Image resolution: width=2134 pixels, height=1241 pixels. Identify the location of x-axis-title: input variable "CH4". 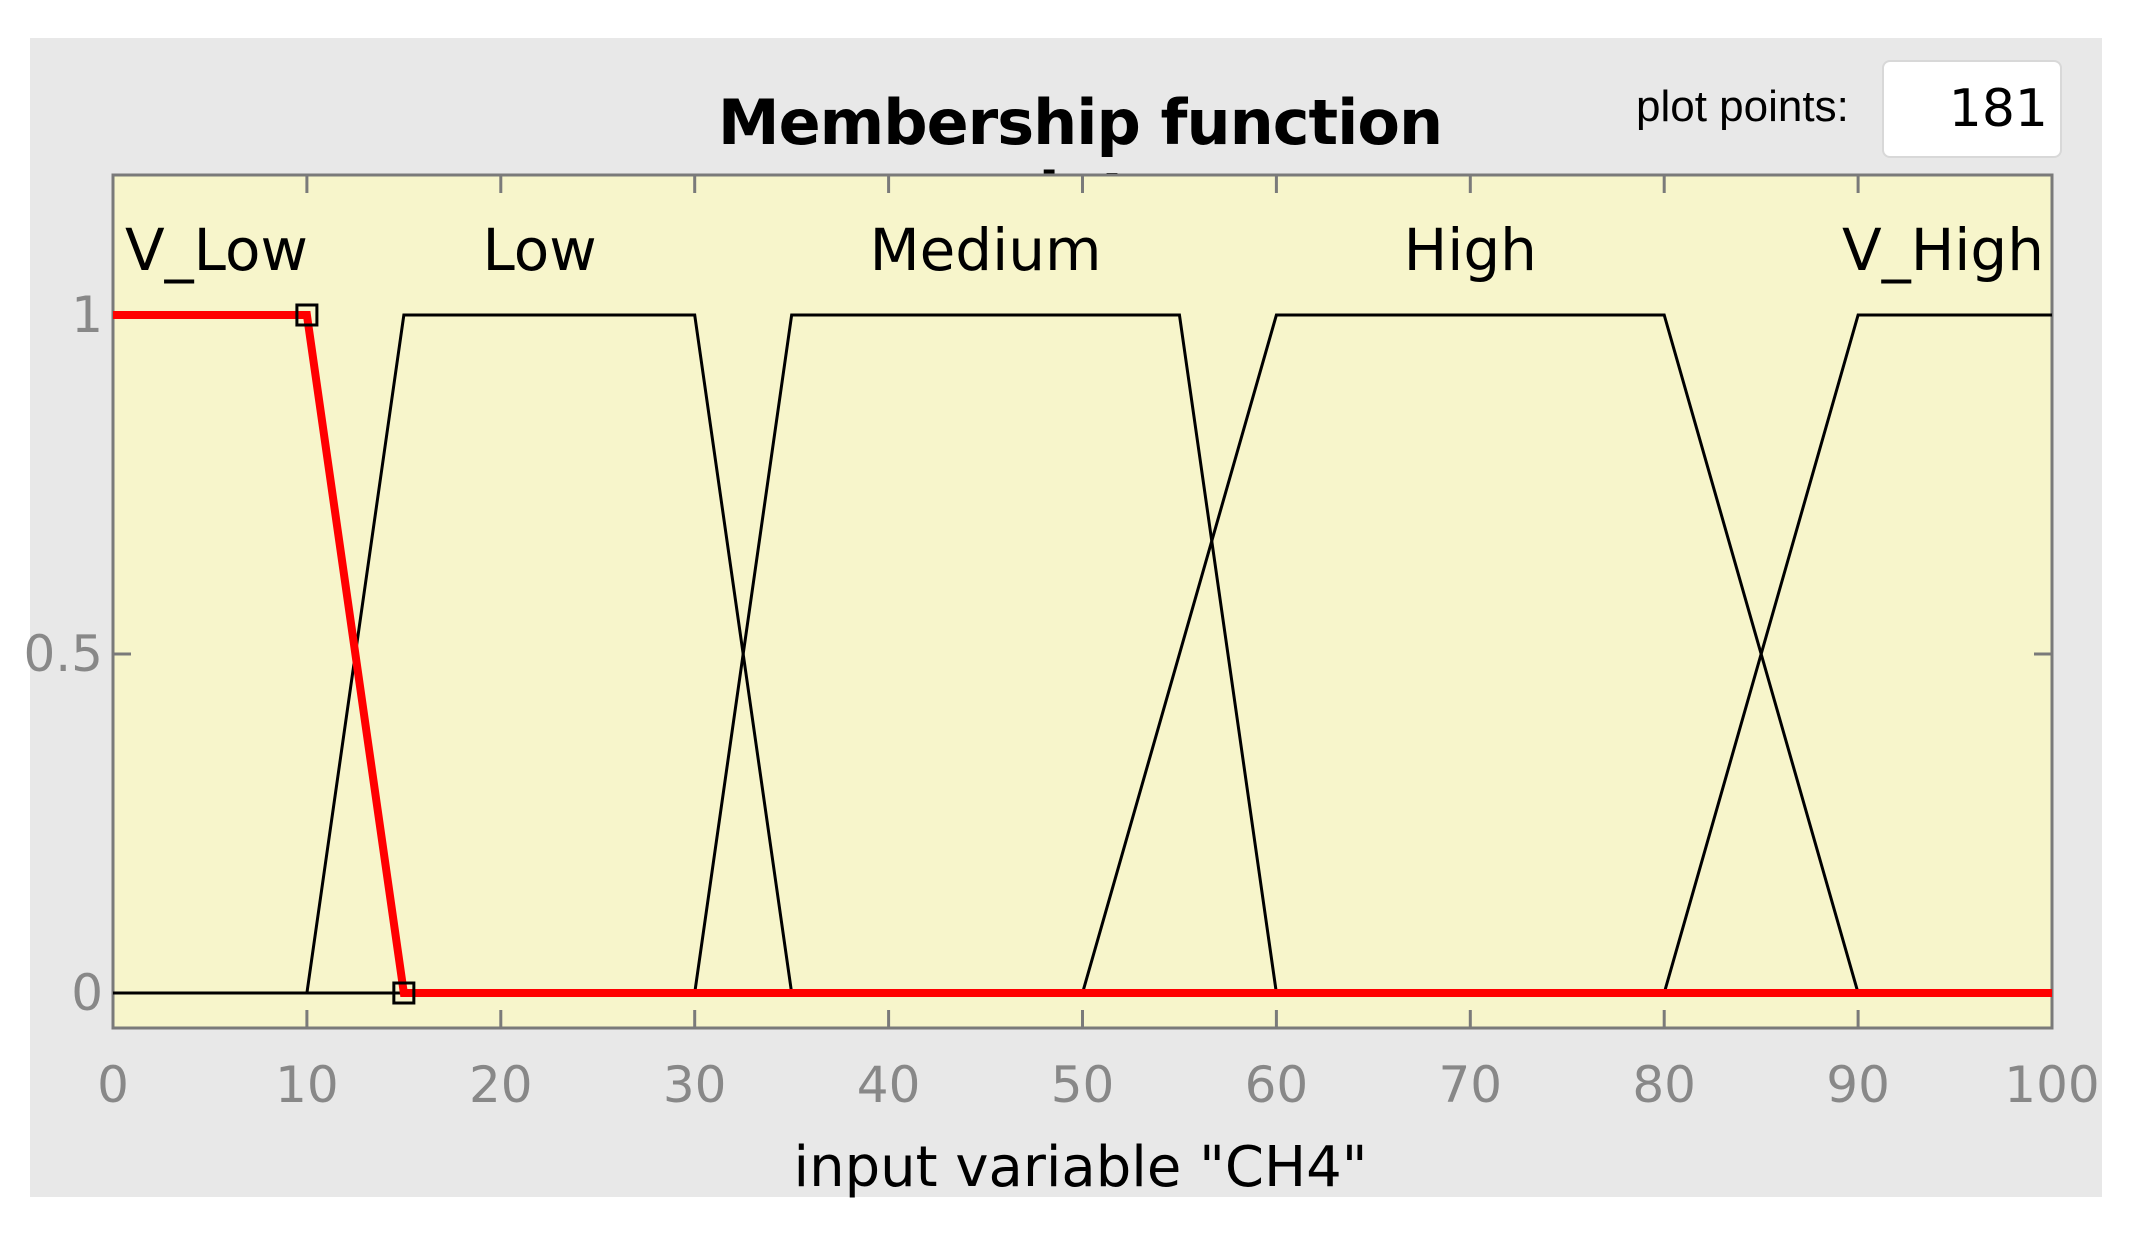
(1081, 1167).